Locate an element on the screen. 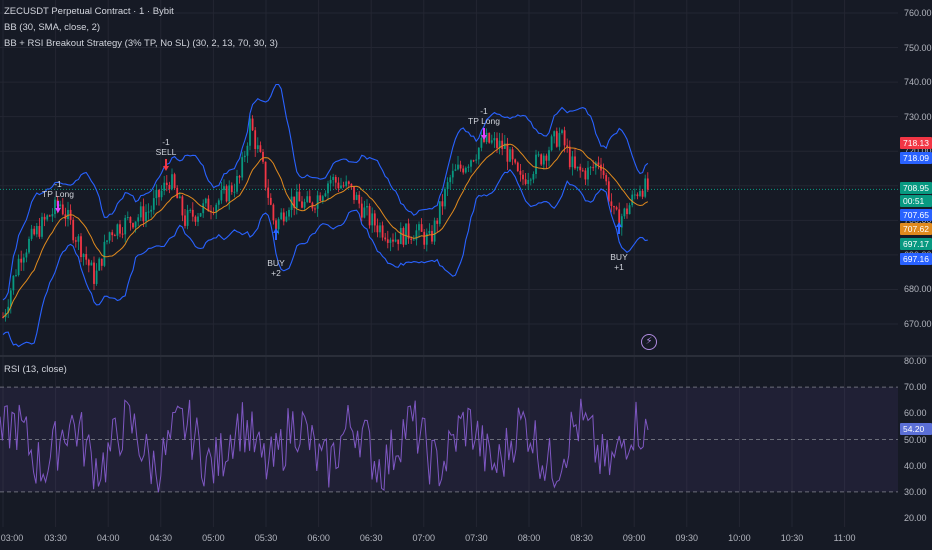  time-tick-label: 09:00 is located at coordinates (634, 538).